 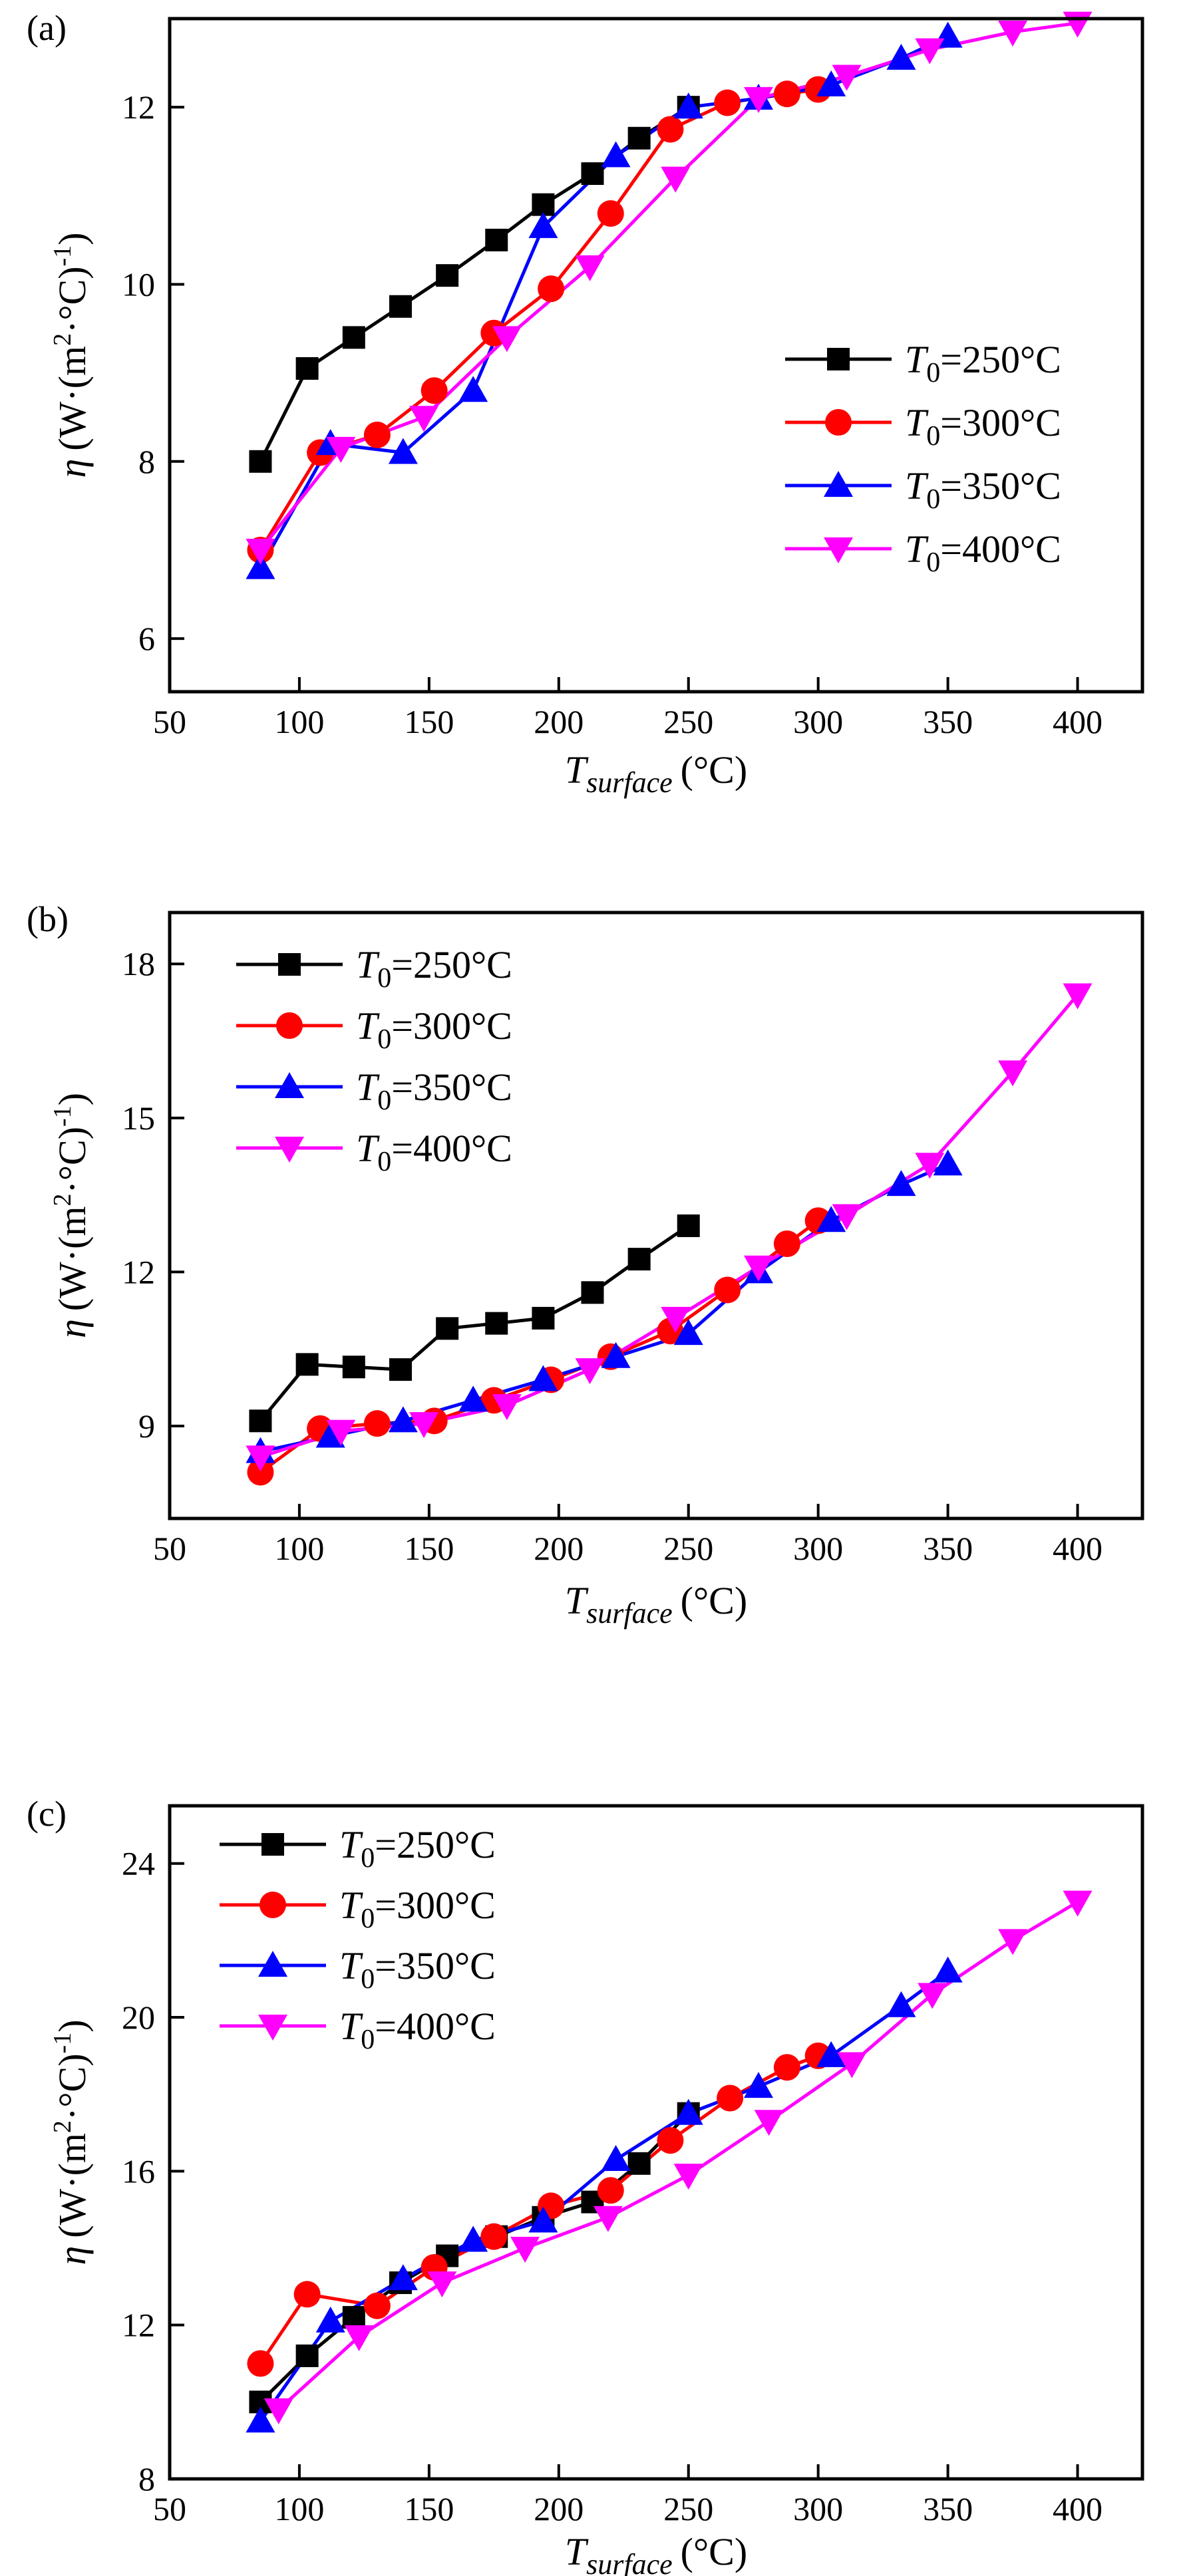 What do you see at coordinates (47, 28) in the screenshot?
I see `panel-label: (a)` at bounding box center [47, 28].